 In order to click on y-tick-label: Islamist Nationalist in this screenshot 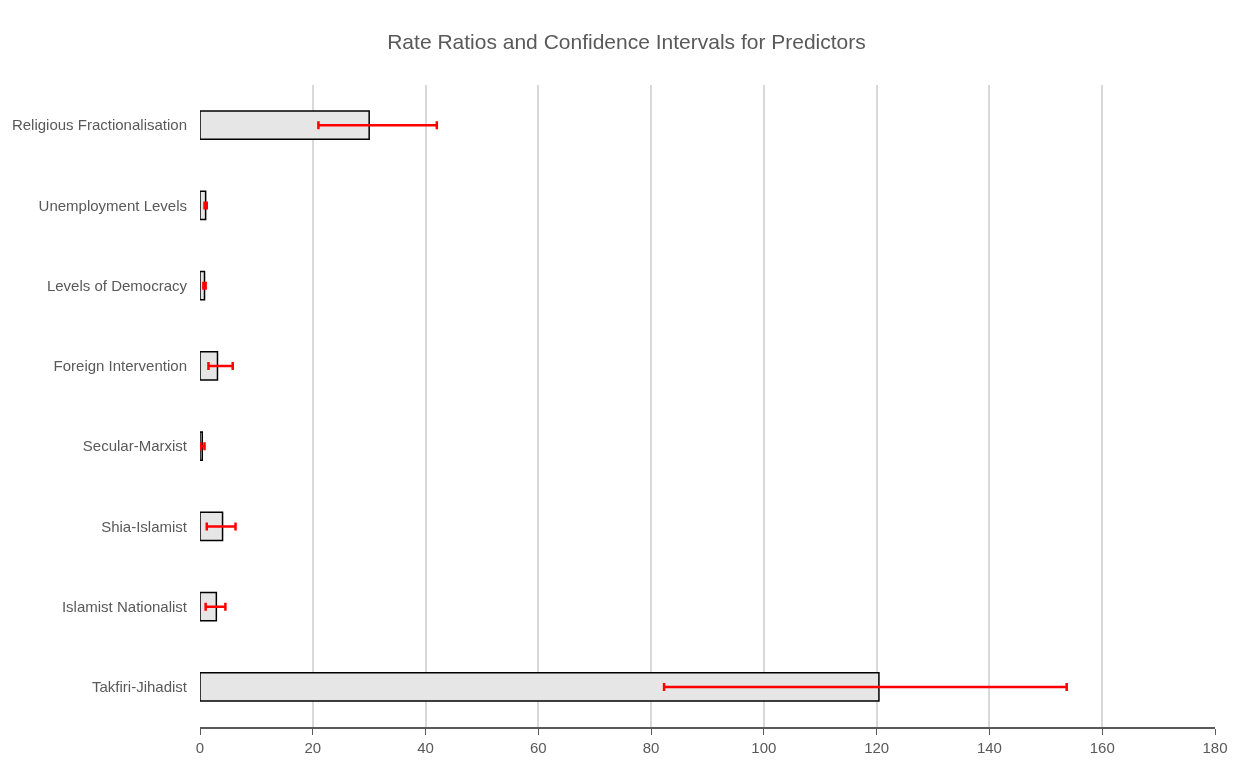, I will do `click(124, 606)`.